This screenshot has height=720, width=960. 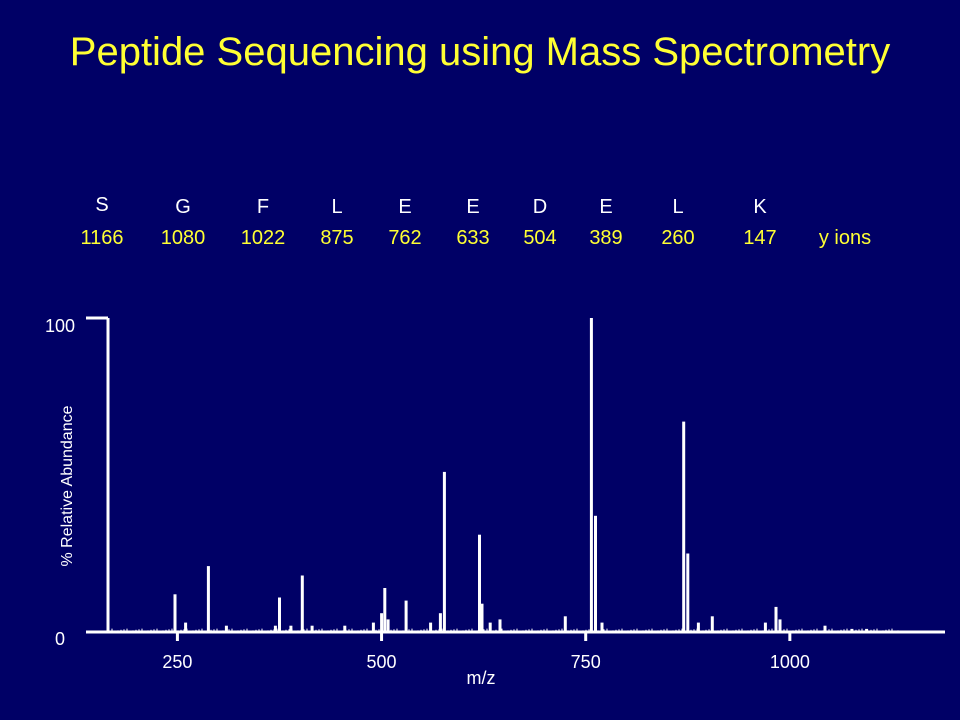 I want to click on y-ion-row: 1166 1080 1022 875 762 633 504 389 260 147 y ions, so click(x=475, y=238).